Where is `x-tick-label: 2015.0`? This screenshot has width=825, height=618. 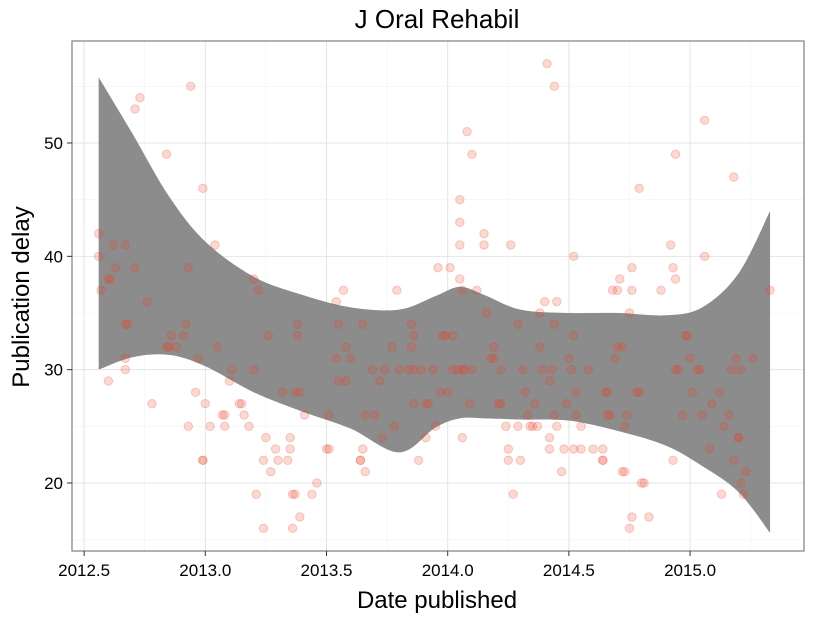 x-tick-label: 2015.0 is located at coordinates (690, 570).